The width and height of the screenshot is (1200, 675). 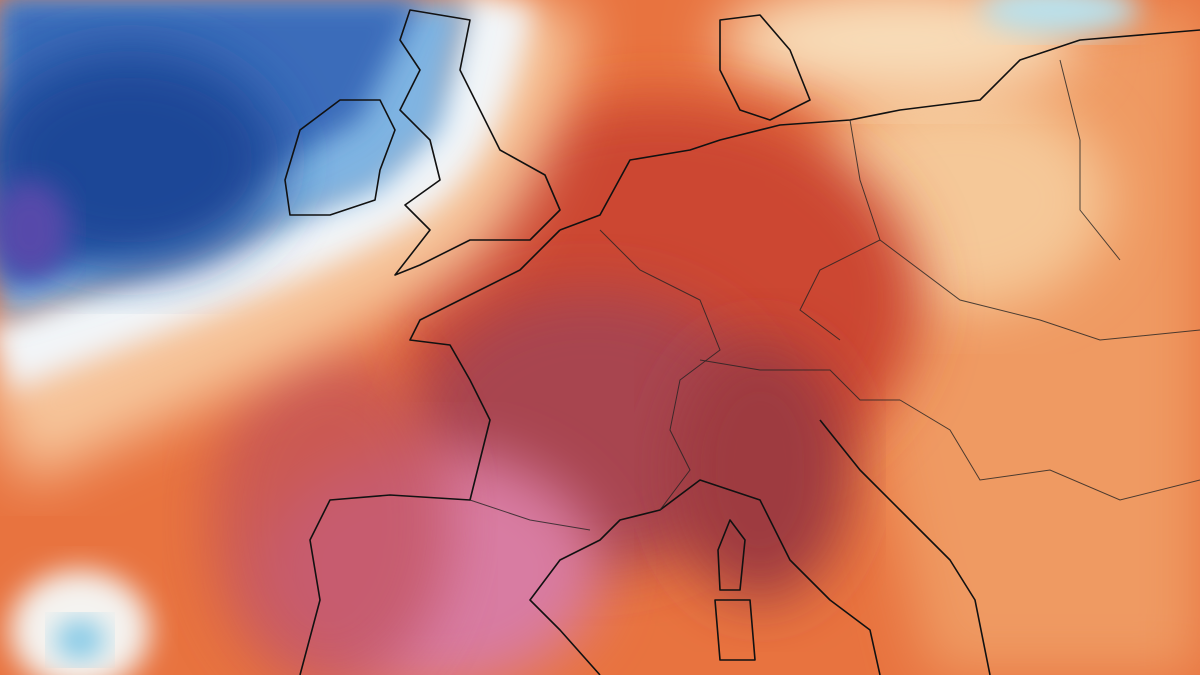 I want to click on coast-denmark, so click(x=765, y=67).